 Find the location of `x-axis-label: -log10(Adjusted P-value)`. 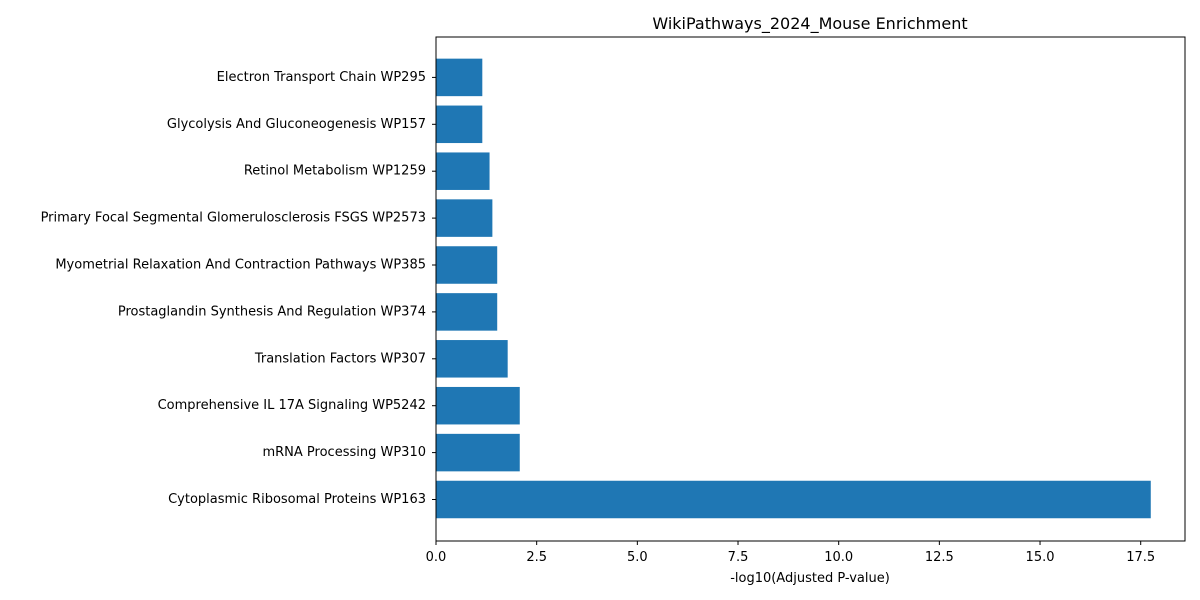

x-axis-label: -log10(Adjusted P-value) is located at coordinates (810, 578).